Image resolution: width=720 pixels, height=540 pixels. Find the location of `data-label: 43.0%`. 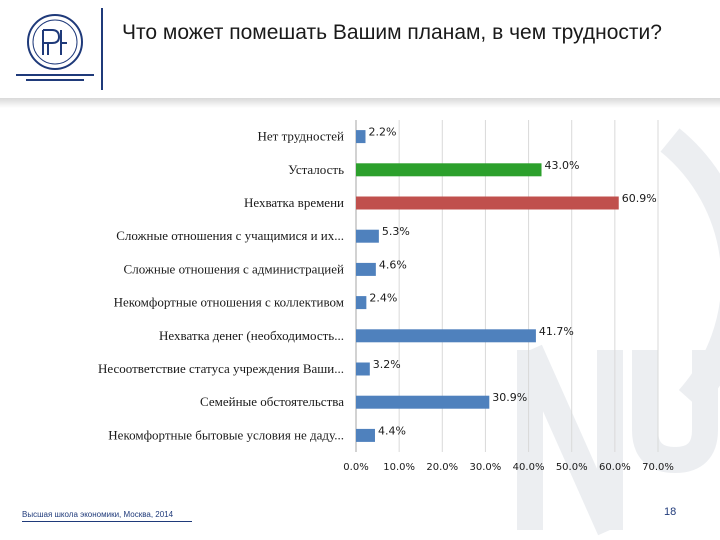

data-label: 43.0% is located at coordinates (562, 165).